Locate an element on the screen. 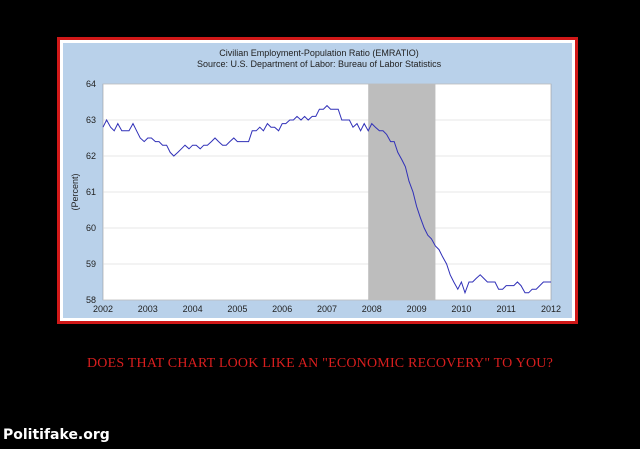 The height and width of the screenshot is (449, 640). y-tick-label-60: 60 is located at coordinates (91, 228).